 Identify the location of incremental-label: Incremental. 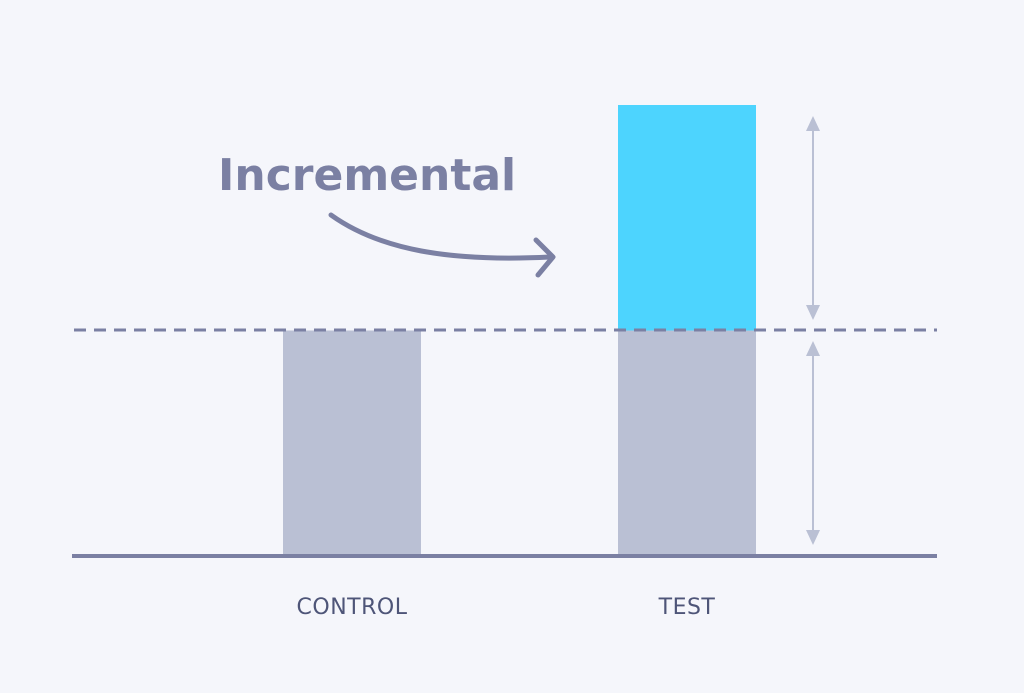
(367, 175).